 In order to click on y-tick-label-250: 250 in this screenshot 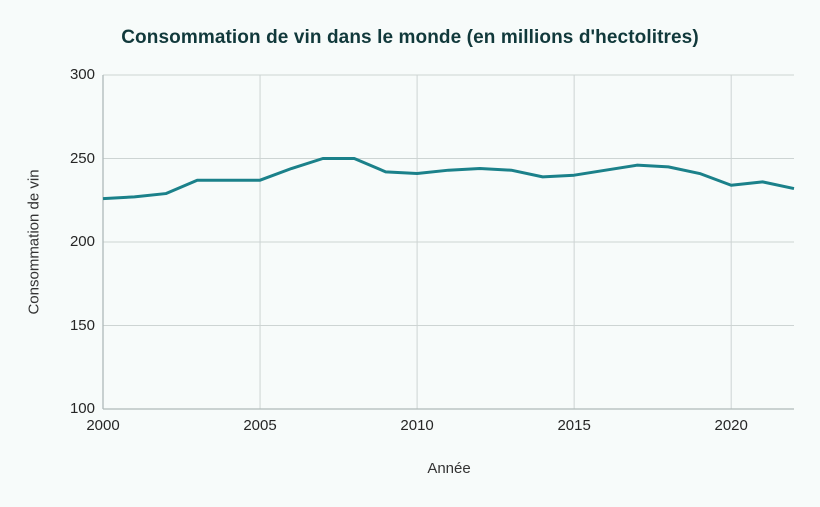, I will do `click(82, 158)`.